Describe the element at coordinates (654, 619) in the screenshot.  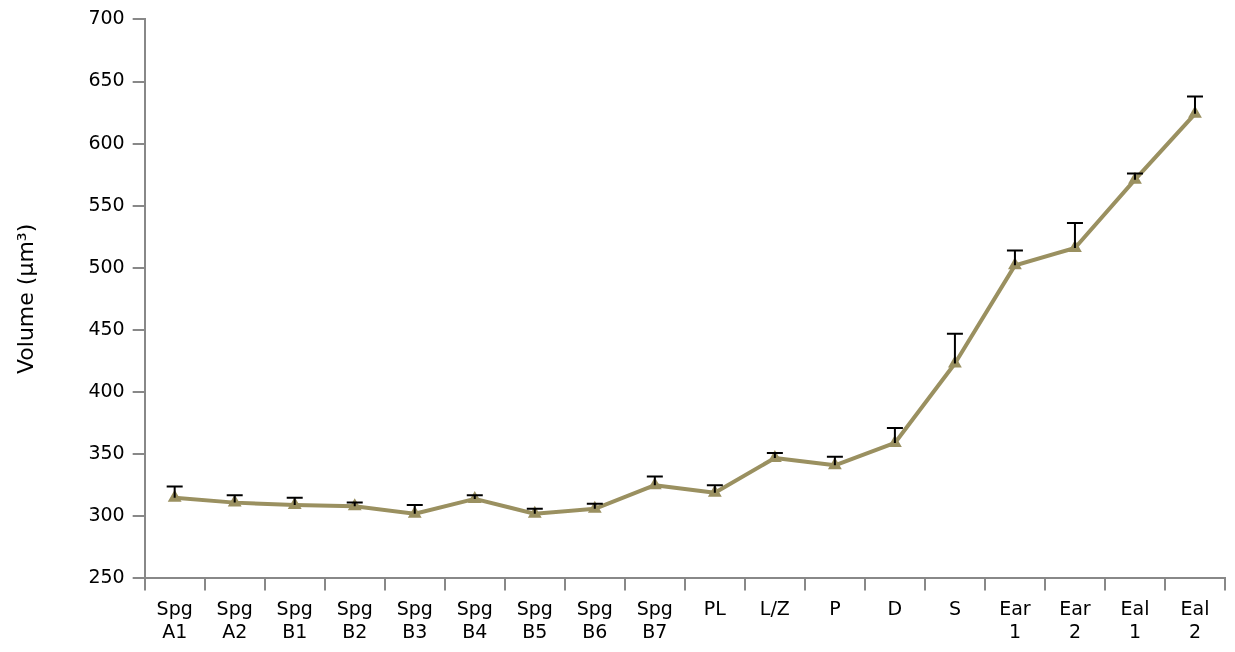
I see `x-tick-label: Spg B7` at that location.